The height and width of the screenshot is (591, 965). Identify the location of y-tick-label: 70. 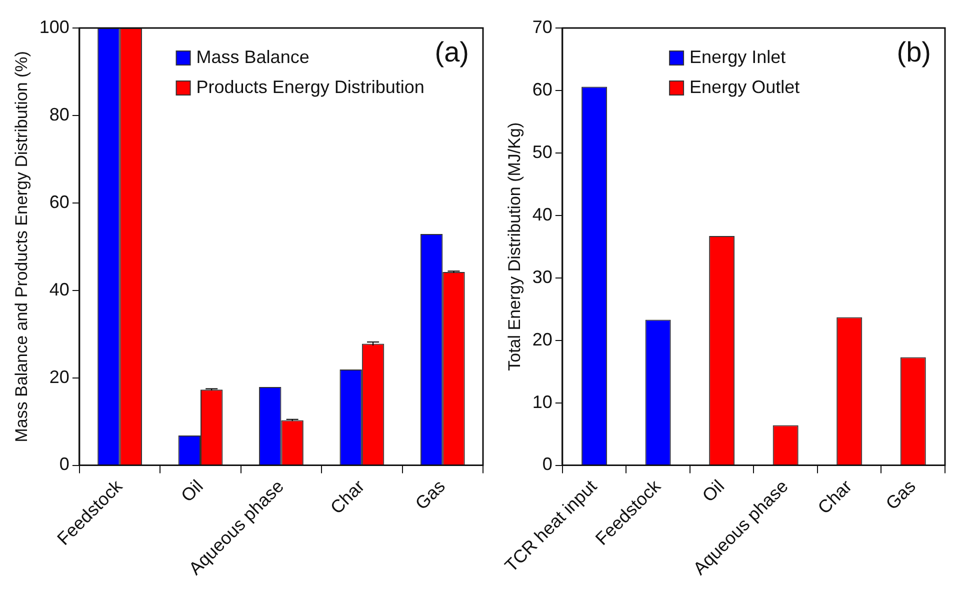
(542, 26).